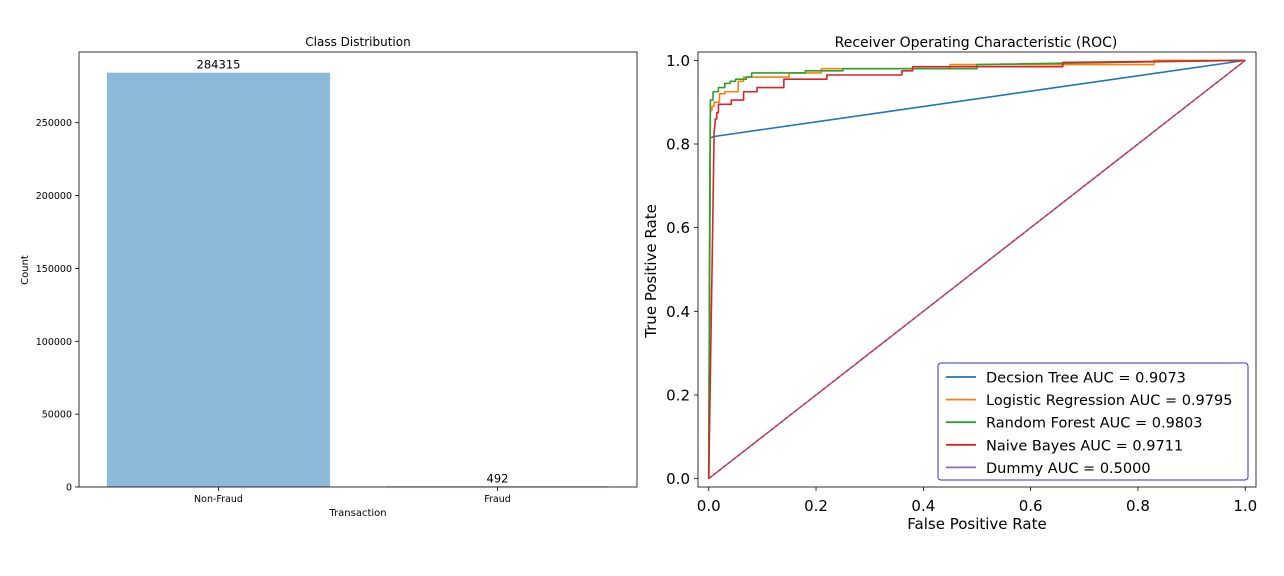 This screenshot has width=1284, height=576. What do you see at coordinates (678, 479) in the screenshot?
I see `roc-y-tick-label: 0.0` at bounding box center [678, 479].